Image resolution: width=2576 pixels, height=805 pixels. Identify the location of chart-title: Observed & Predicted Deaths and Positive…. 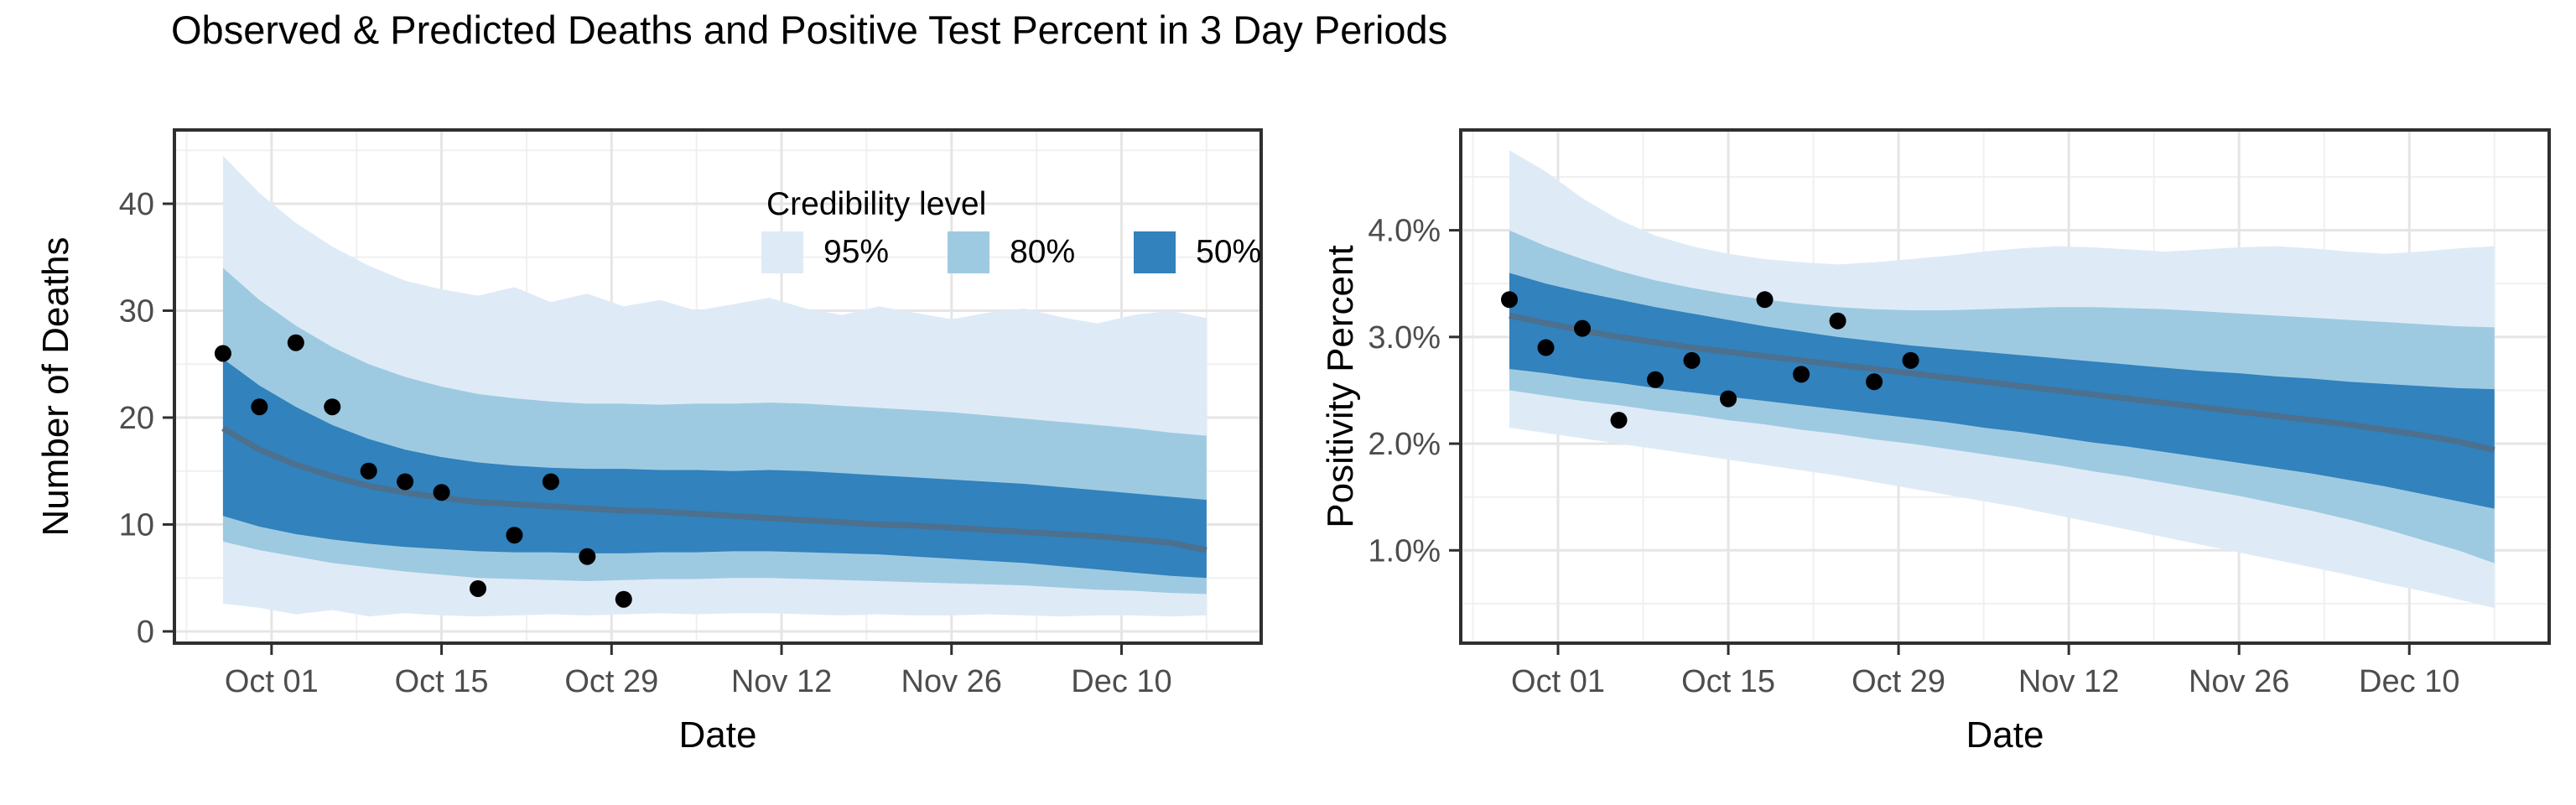
(809, 30).